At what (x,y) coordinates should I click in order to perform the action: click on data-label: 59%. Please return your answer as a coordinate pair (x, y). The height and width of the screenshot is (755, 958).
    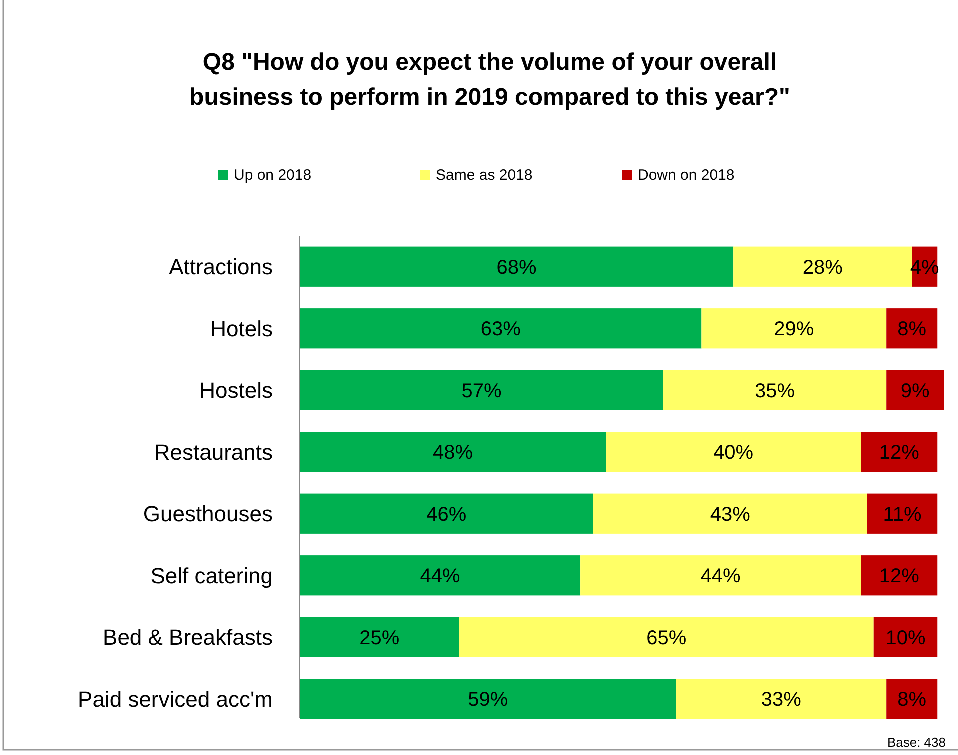
    Looking at the image, I should click on (488, 700).